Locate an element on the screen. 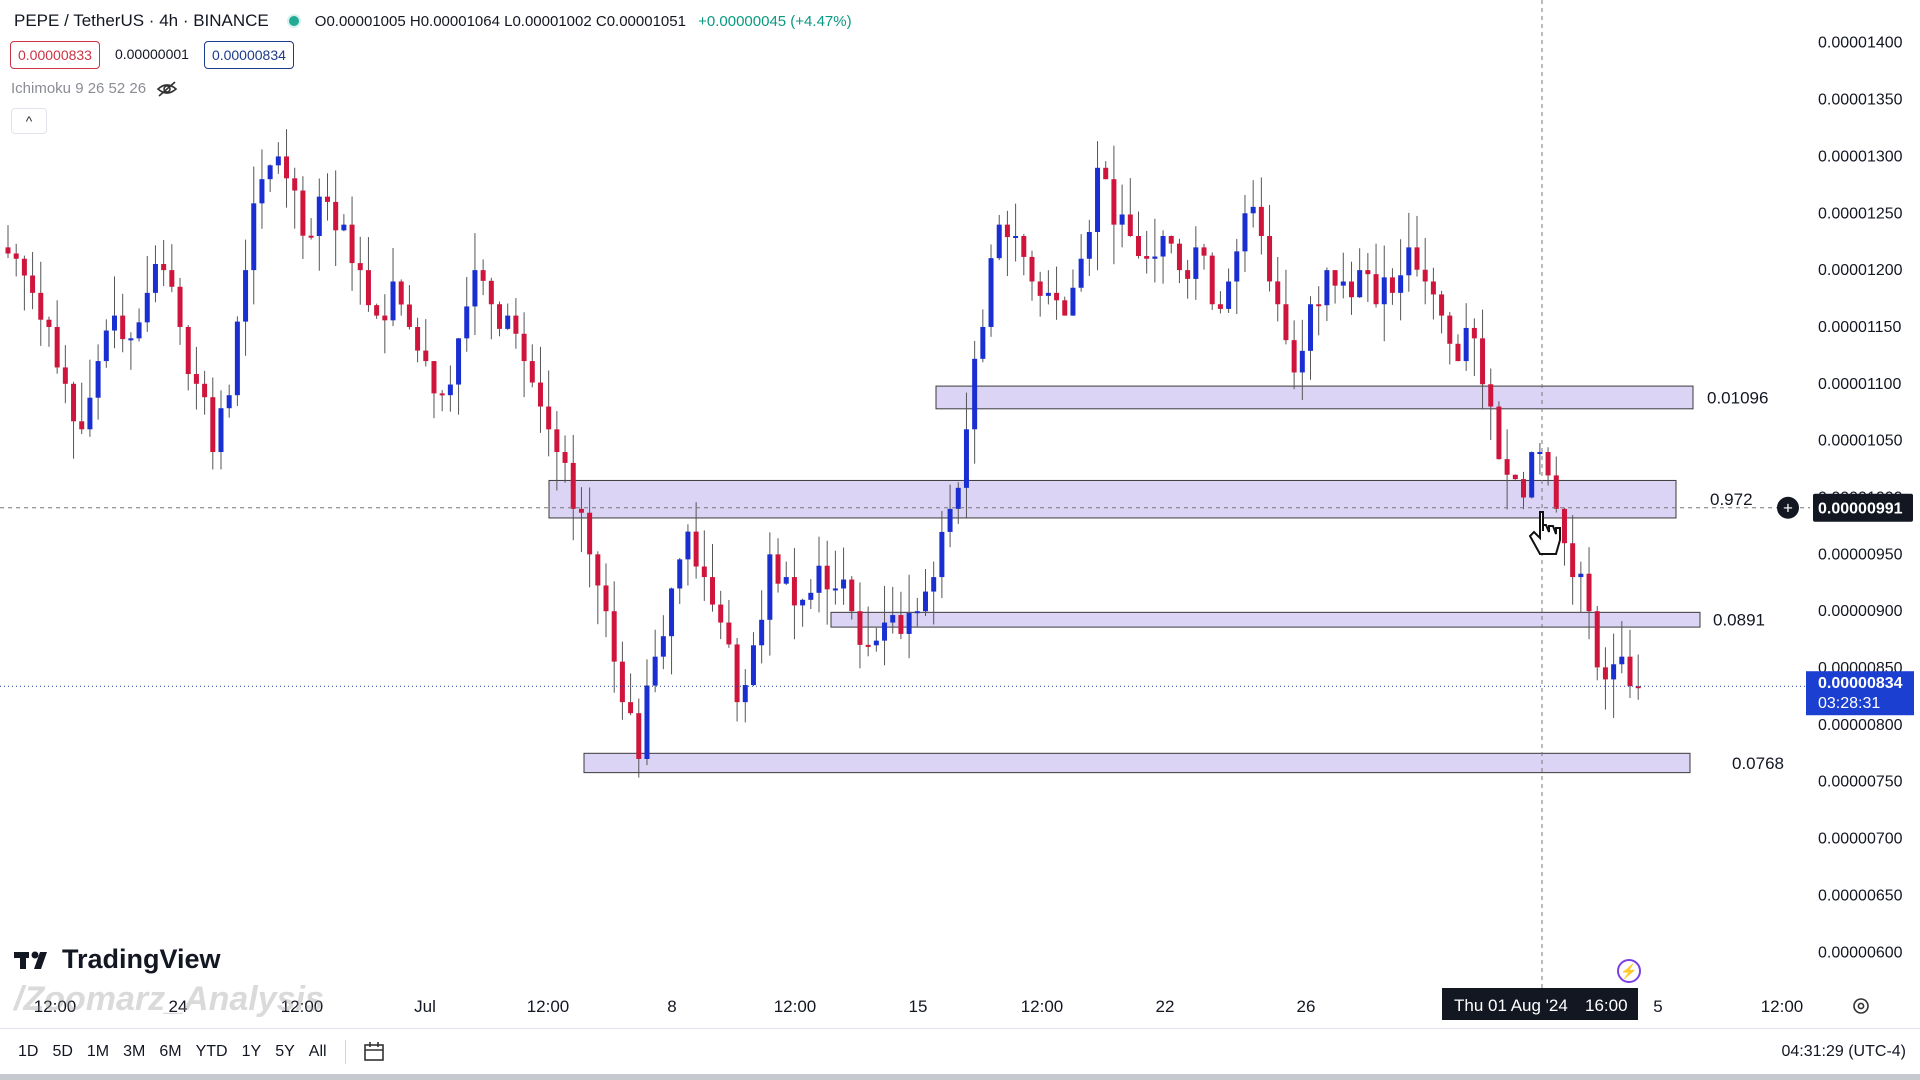 Image resolution: width=1920 pixels, height=1080 pixels. add-alert-icon is located at coordinates (1788, 507).